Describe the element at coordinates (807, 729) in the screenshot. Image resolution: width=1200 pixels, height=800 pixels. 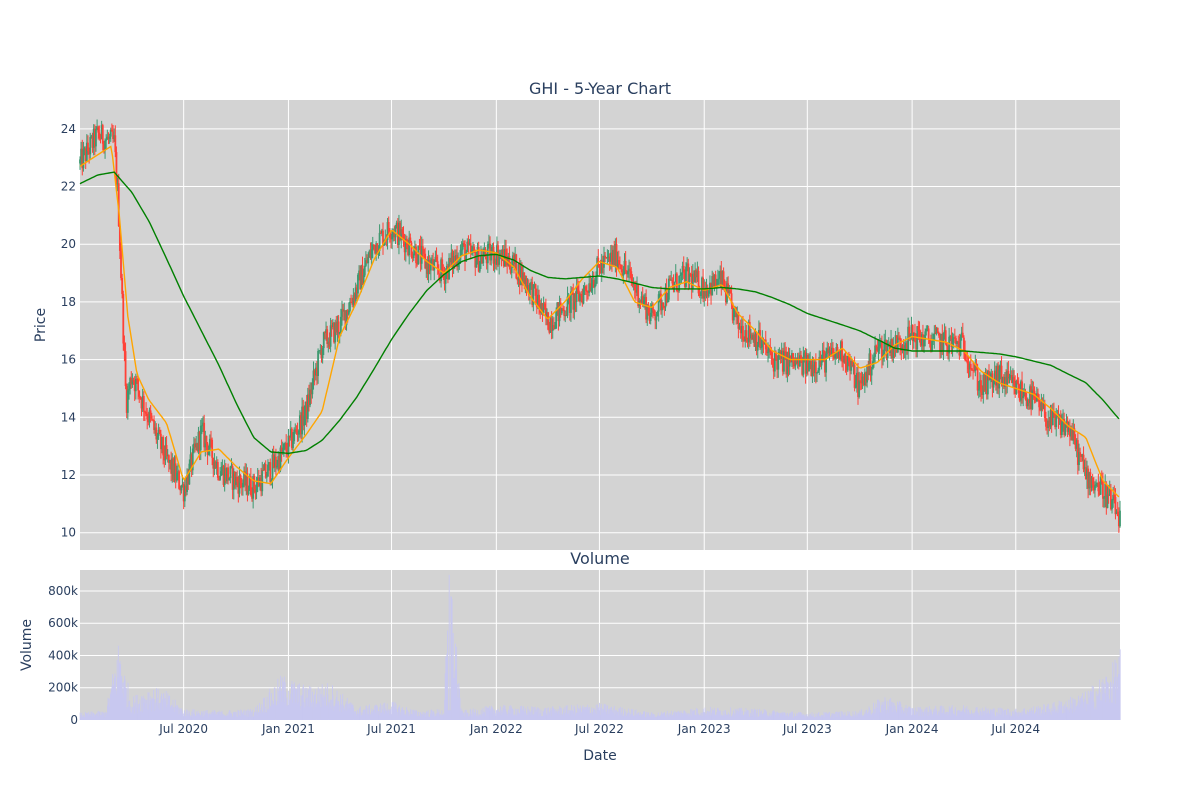
I see `x-tick-label: Jul 2023` at that location.